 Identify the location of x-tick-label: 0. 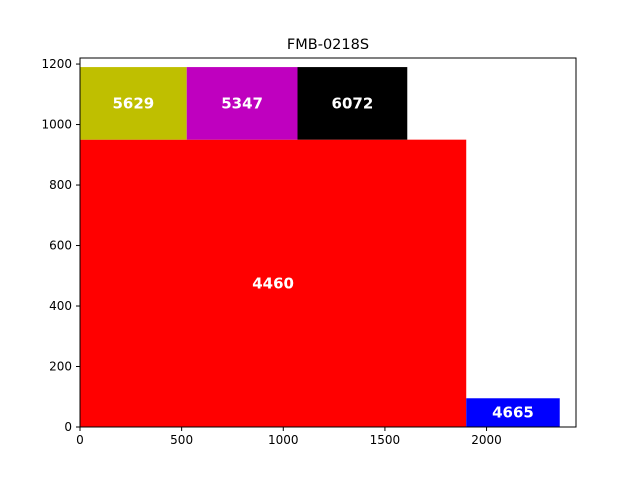
(80, 440).